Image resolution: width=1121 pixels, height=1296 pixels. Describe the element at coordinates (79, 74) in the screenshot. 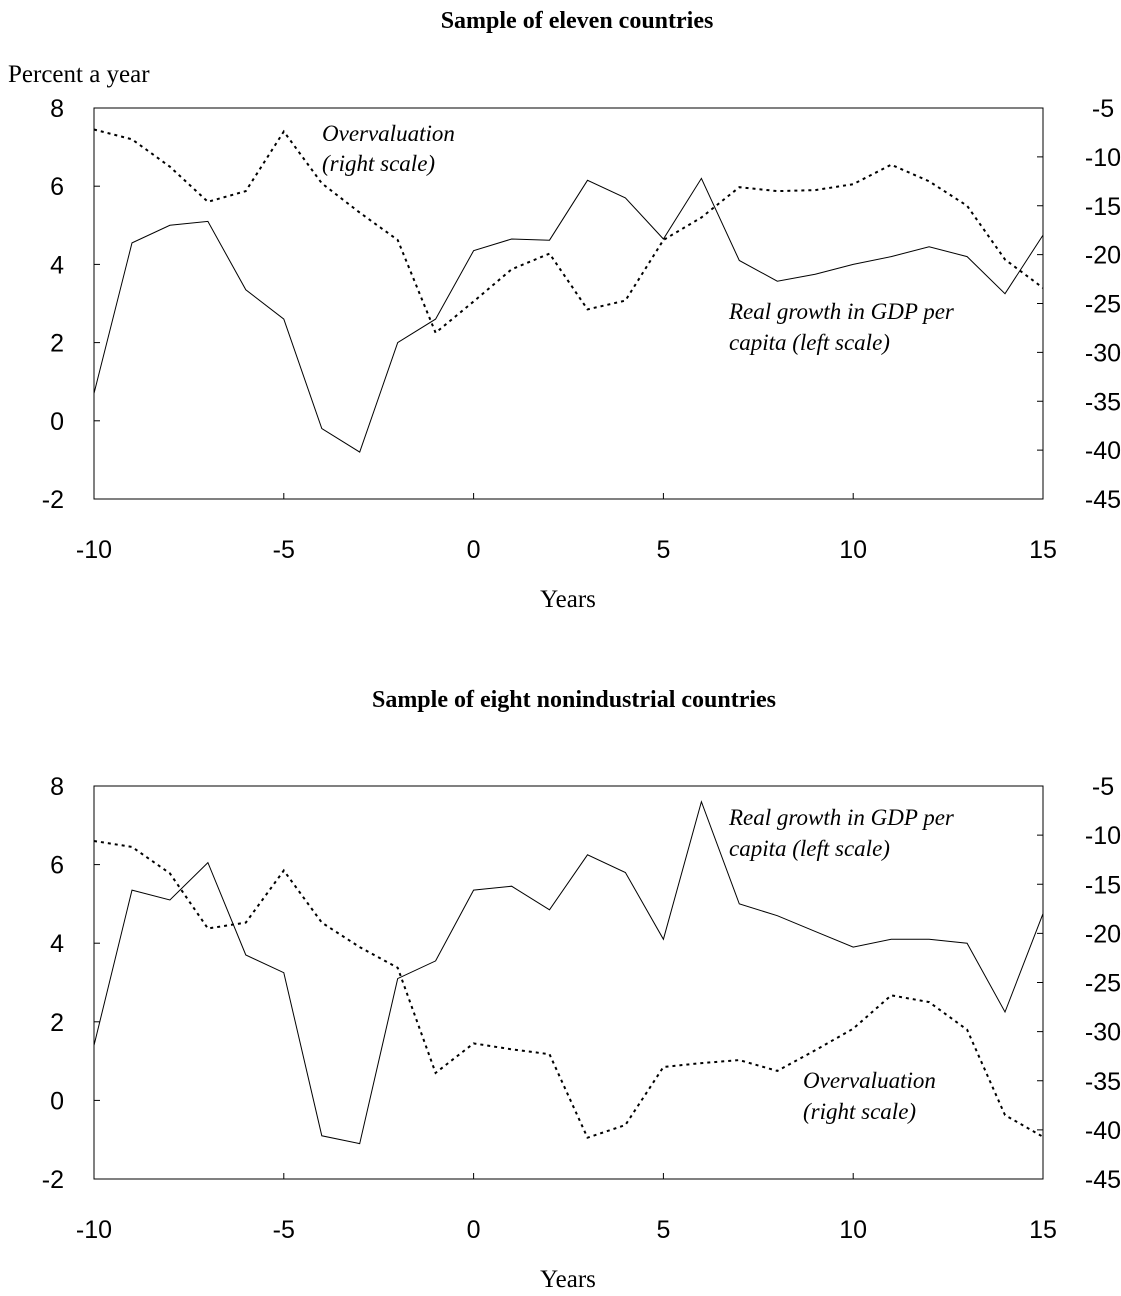

I see `y-axis-label: Percent a year` at that location.